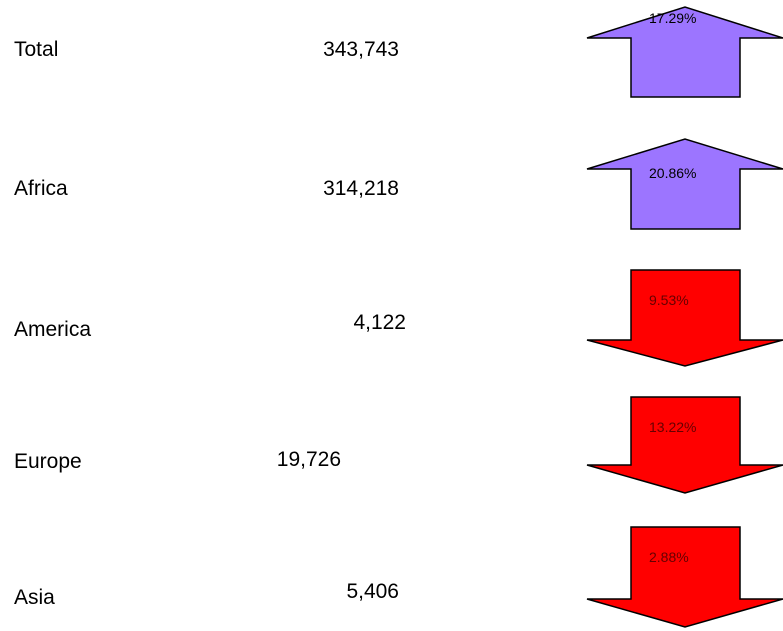 This screenshot has width=783, height=631. I want to click on row-label-america: America, so click(53, 329).